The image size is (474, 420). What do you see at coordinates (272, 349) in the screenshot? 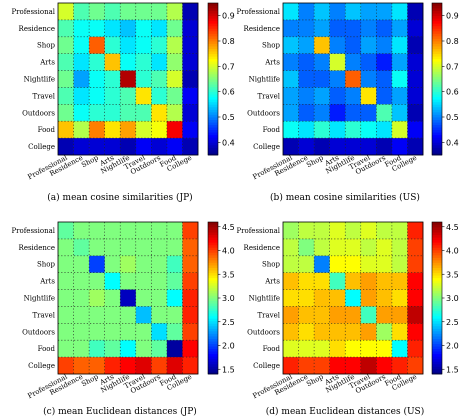
I see `row-label: Food` at bounding box center [272, 349].